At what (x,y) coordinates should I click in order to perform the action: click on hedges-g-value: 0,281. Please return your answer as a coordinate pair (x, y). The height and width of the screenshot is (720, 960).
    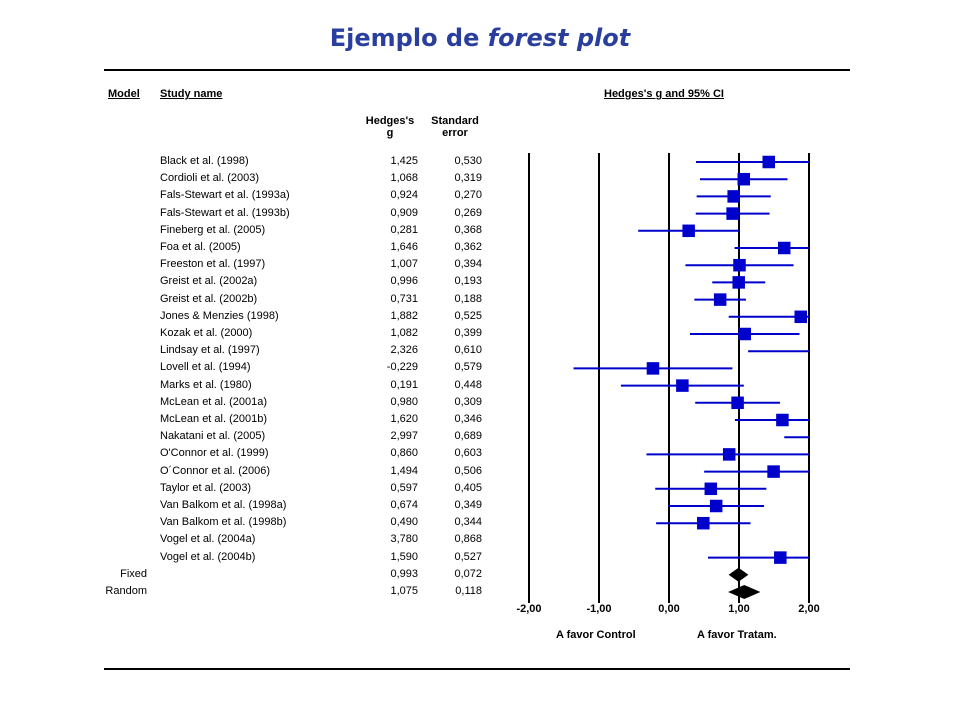
    Looking at the image, I should click on (404, 229).